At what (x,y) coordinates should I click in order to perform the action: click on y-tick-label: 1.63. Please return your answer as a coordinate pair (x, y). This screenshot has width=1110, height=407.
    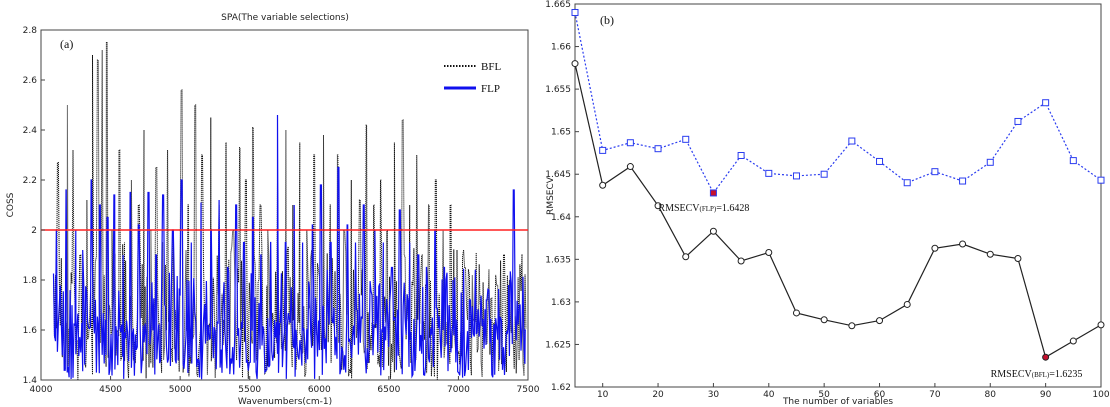
    Looking at the image, I should click on (561, 303).